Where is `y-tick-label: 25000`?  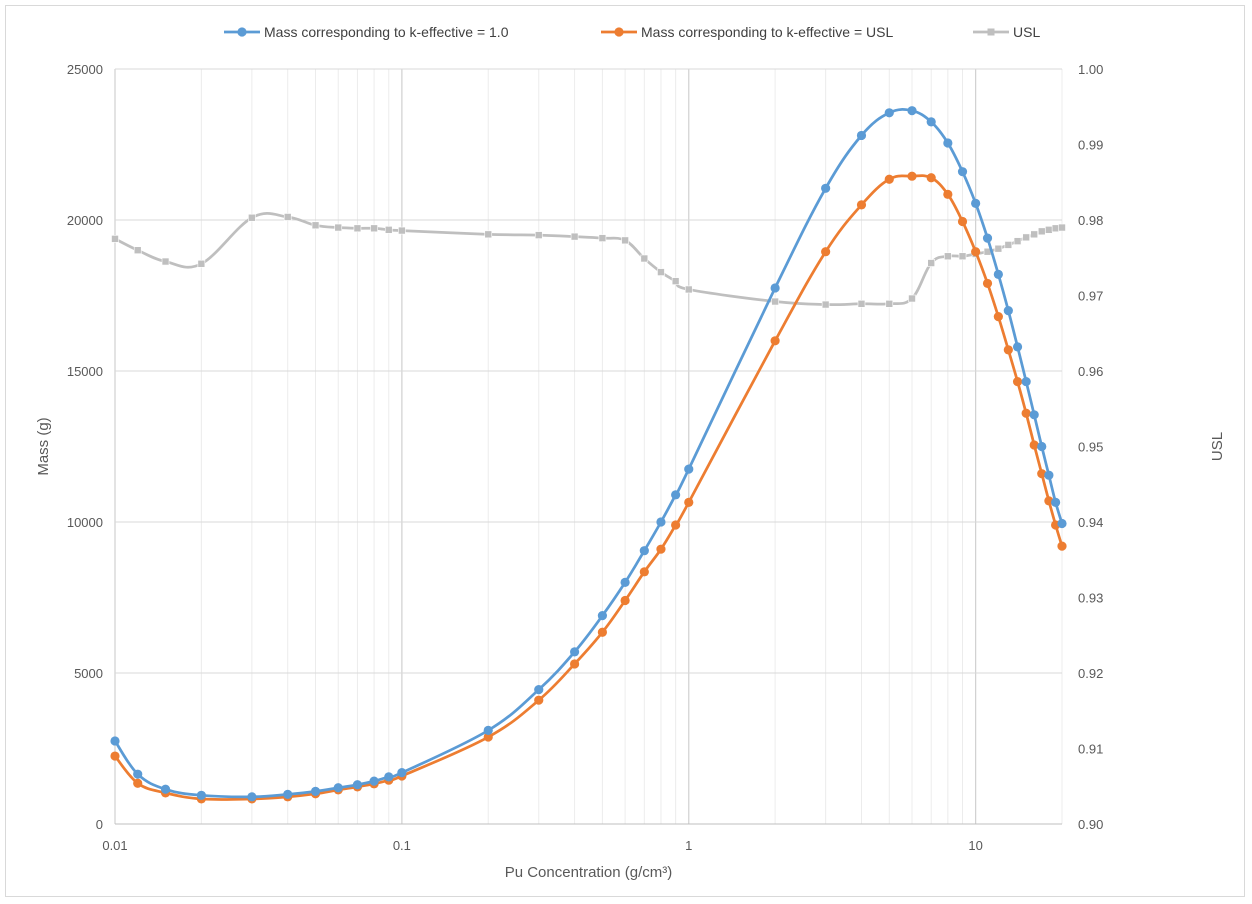
y-tick-label: 25000 is located at coordinates (85, 69).